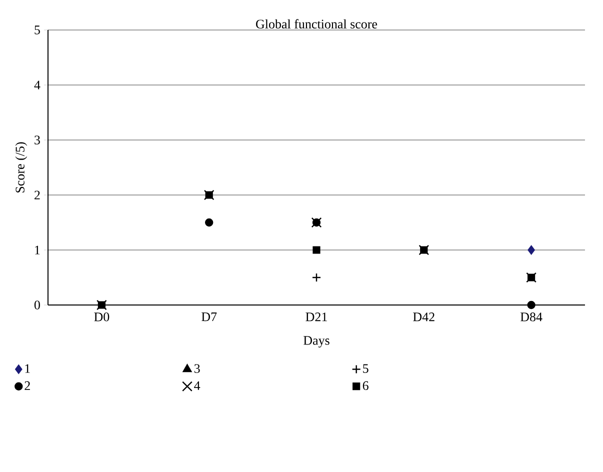  I want to click on y-tick-label: 4, so click(37, 85).